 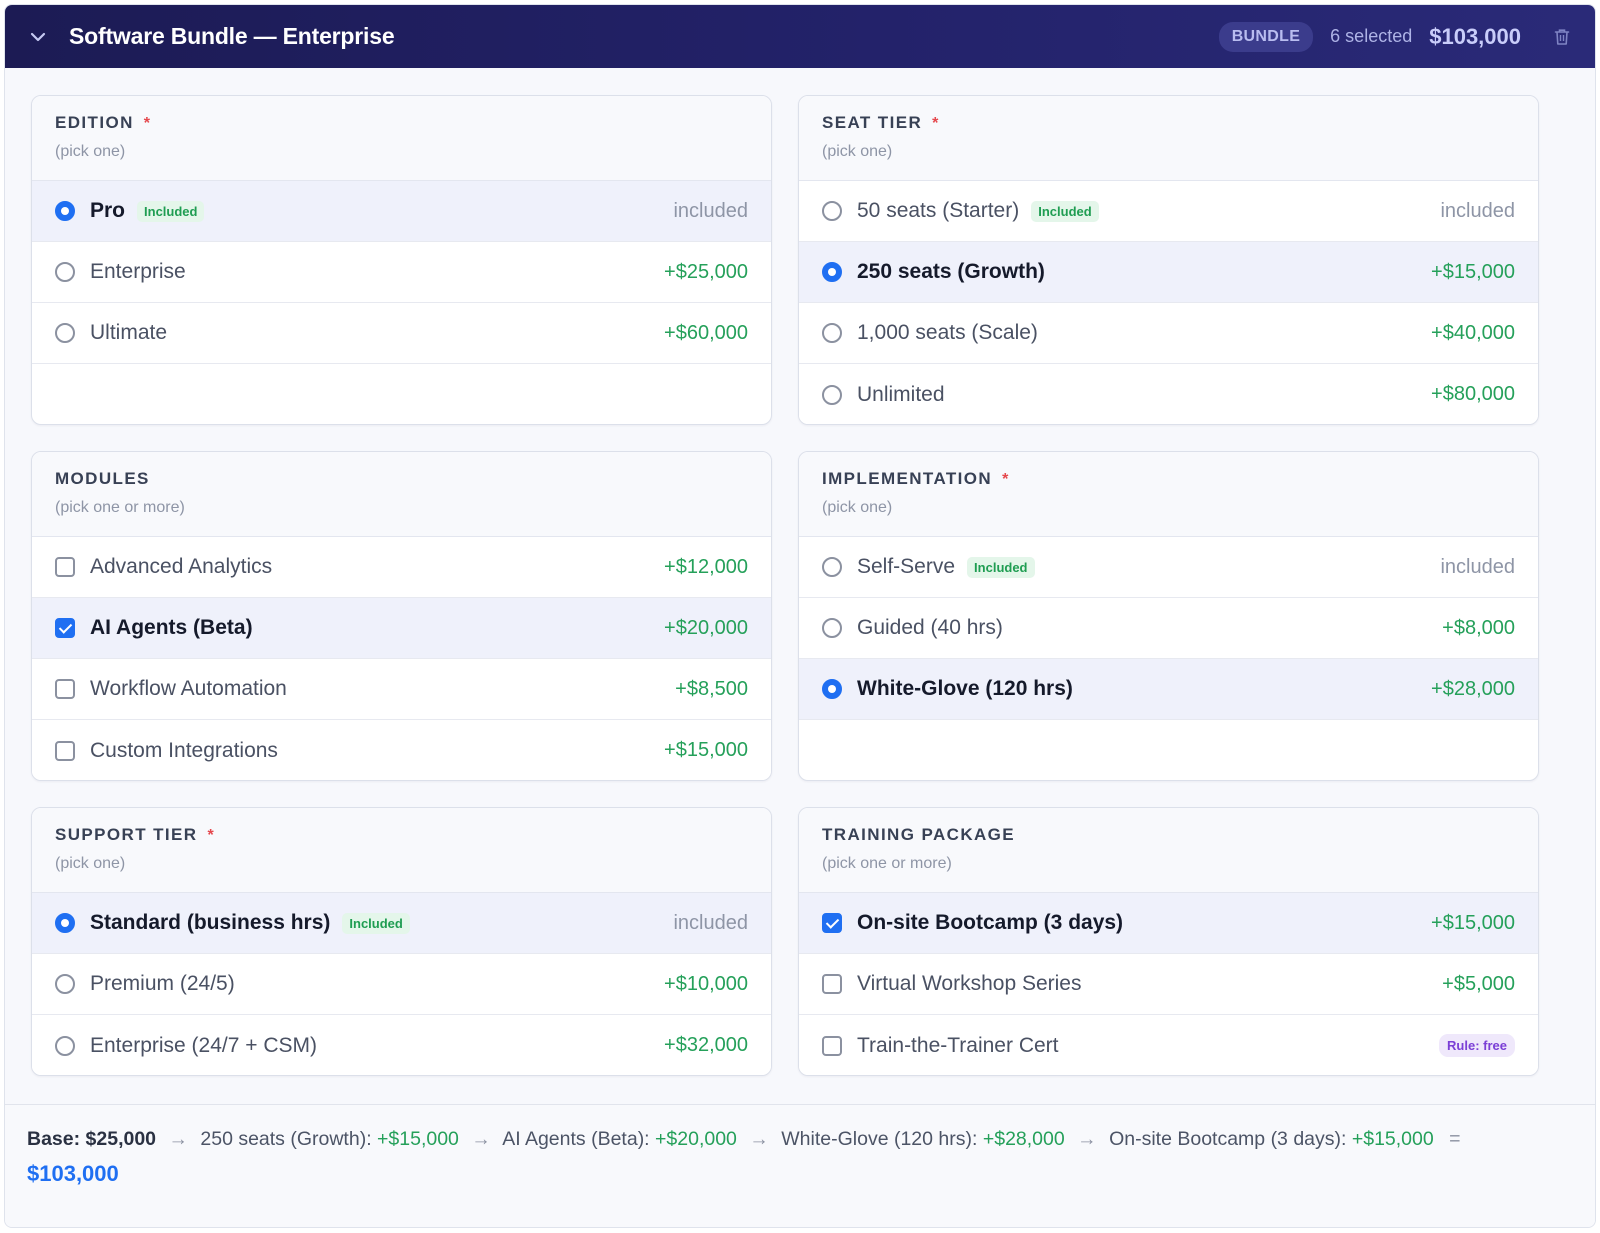 I want to click on group-header: MODULES (pick one or more), so click(x=401, y=494).